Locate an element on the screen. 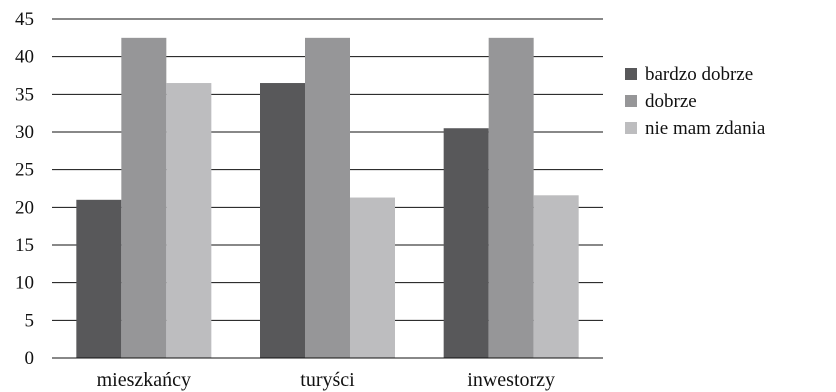 The height and width of the screenshot is (392, 836). legend-label: bardzo dobrze is located at coordinates (699, 74).